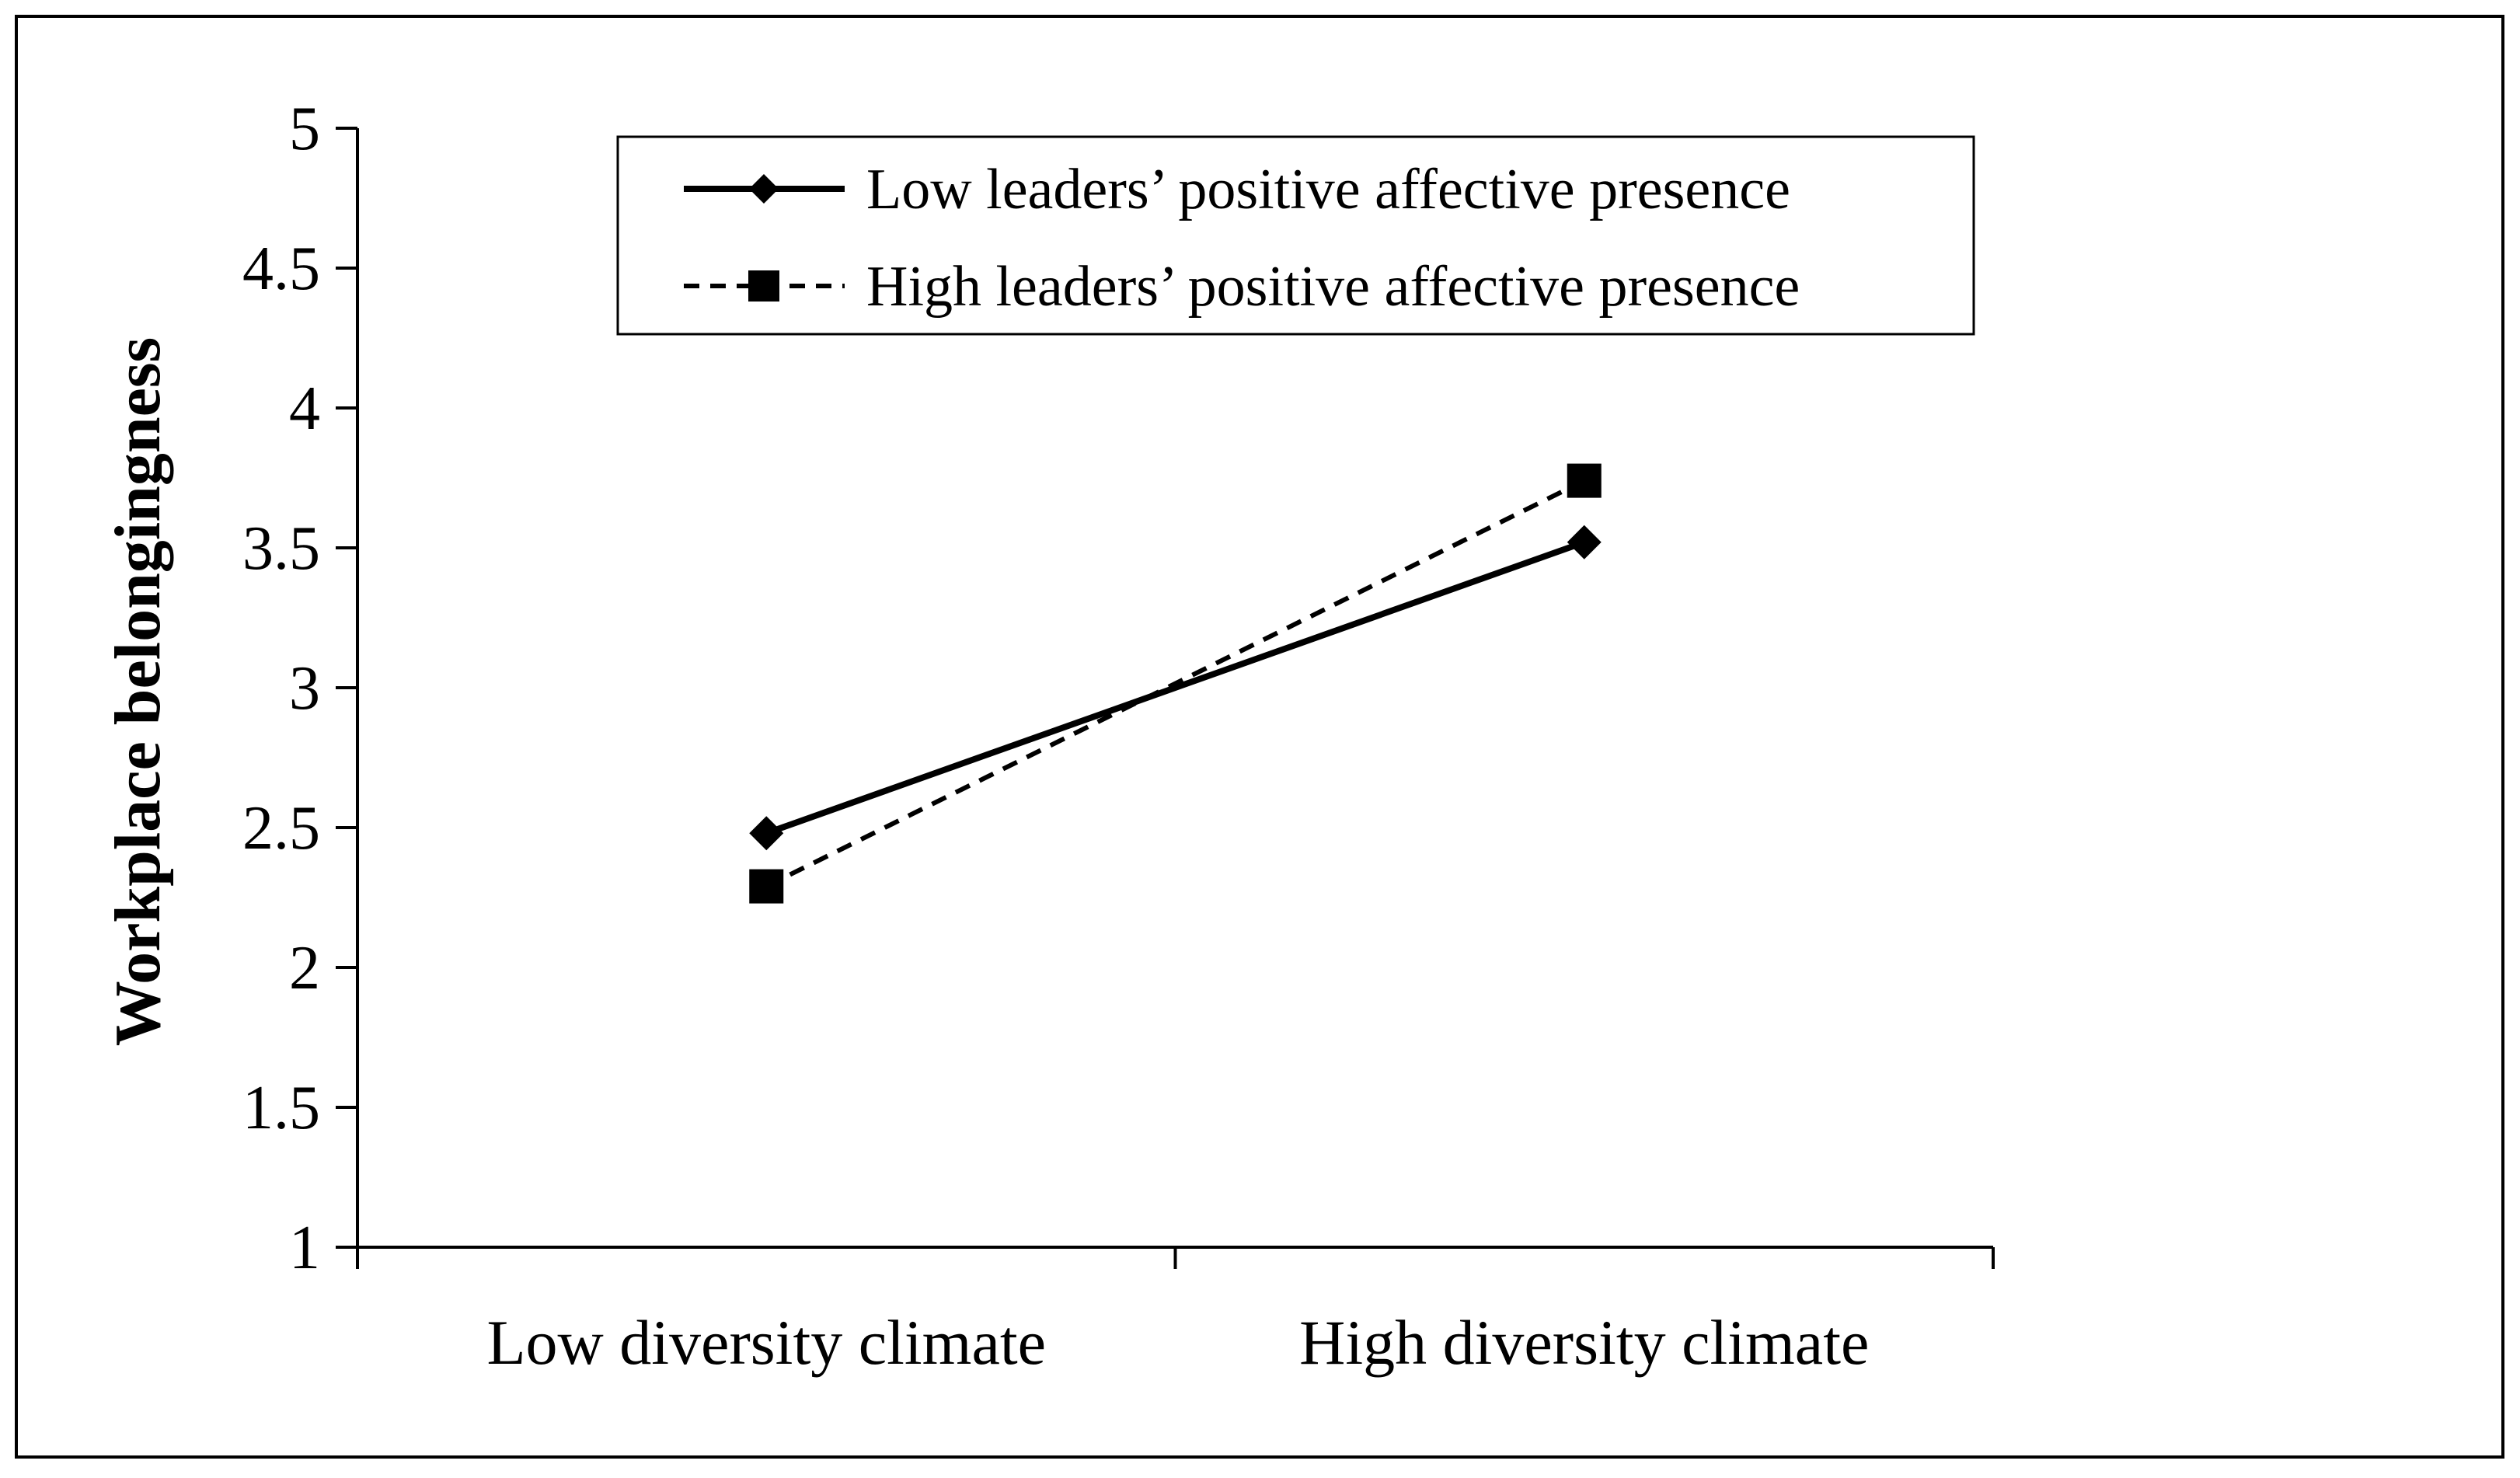 This screenshot has height=1478, width=2520. Describe the element at coordinates (304, 1248) in the screenshot. I see `y-tick-label: 1` at that location.